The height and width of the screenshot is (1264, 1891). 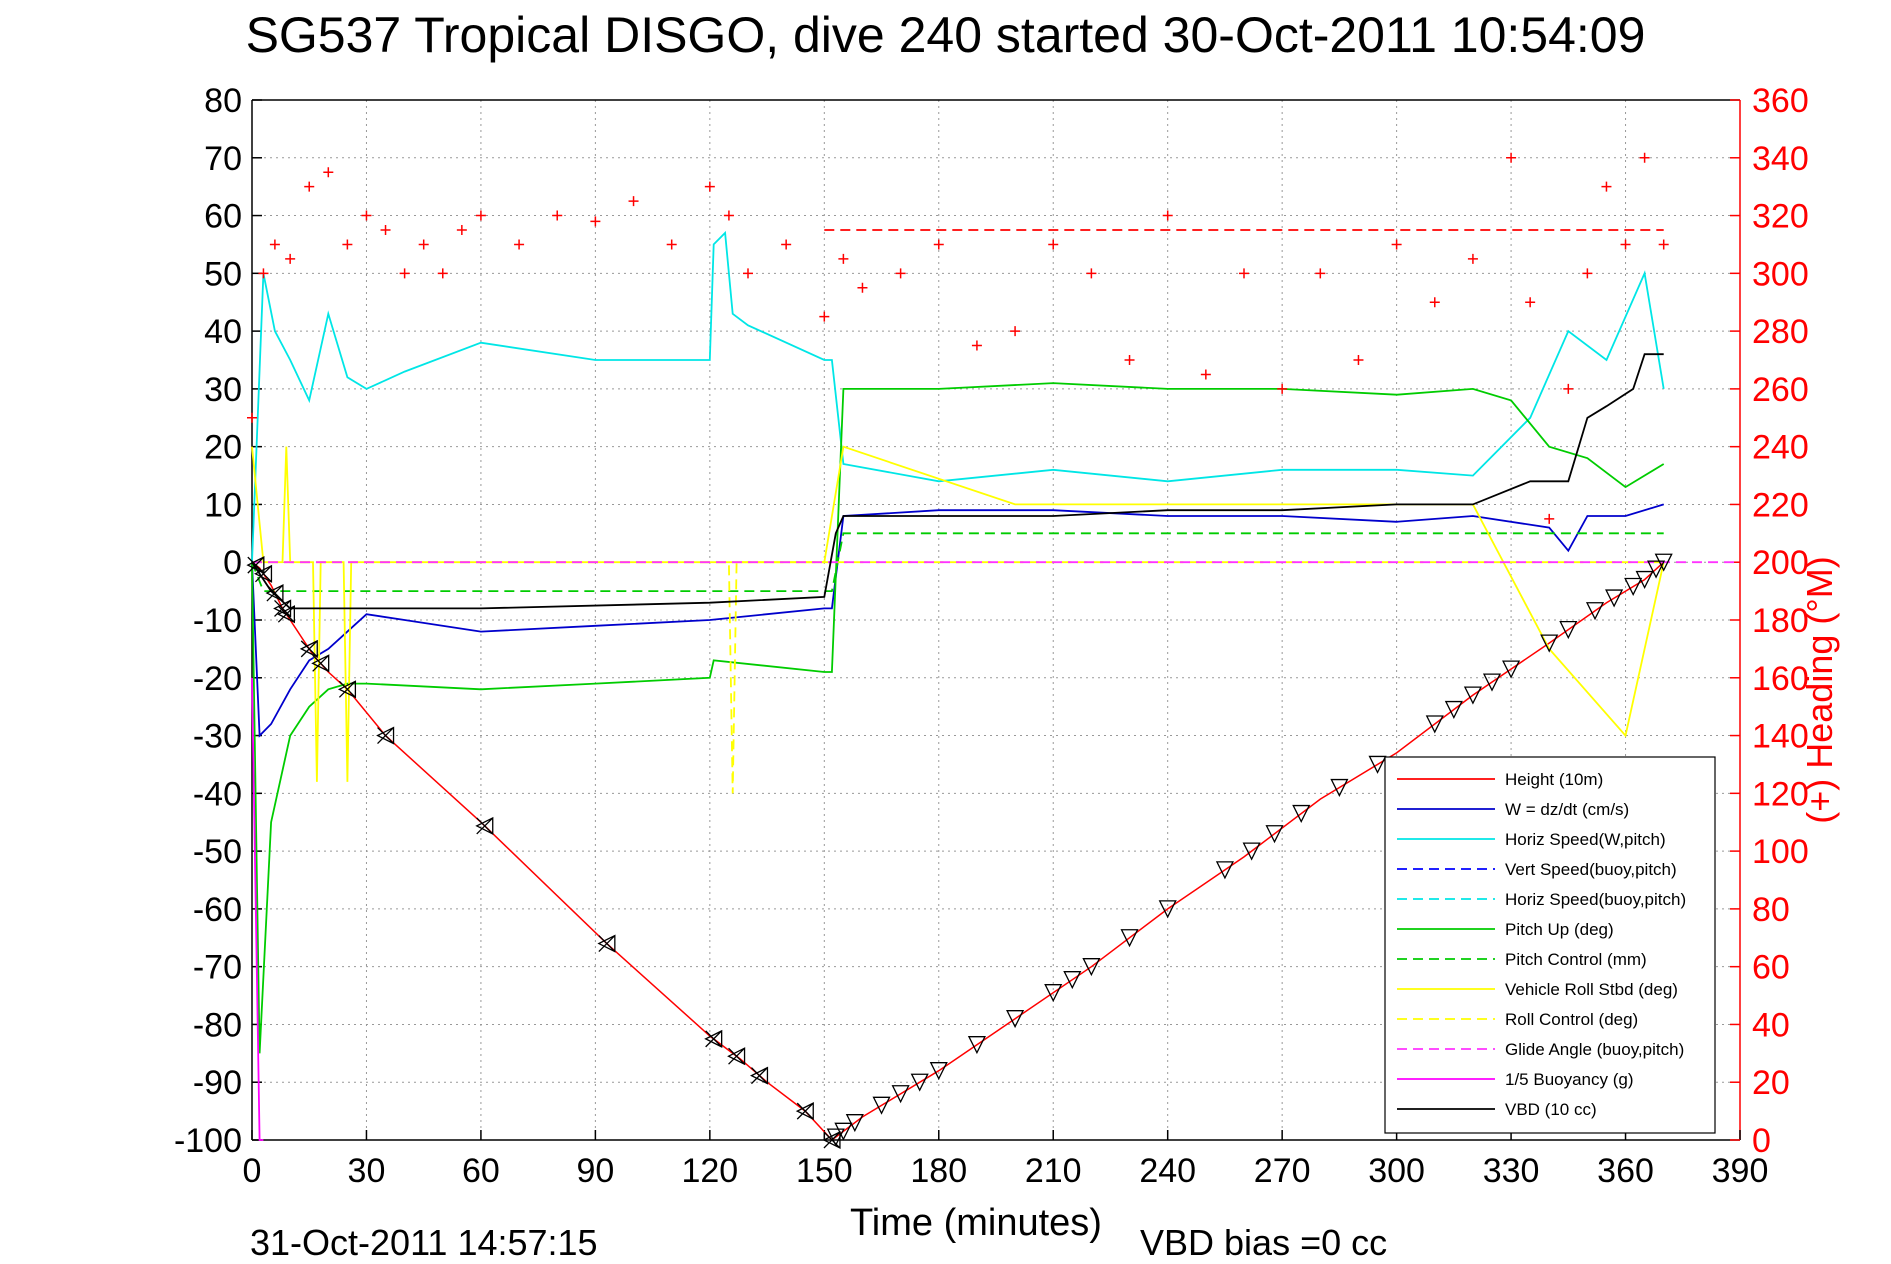 I want to click on y2-tick-label: 260, so click(x=1780, y=390).